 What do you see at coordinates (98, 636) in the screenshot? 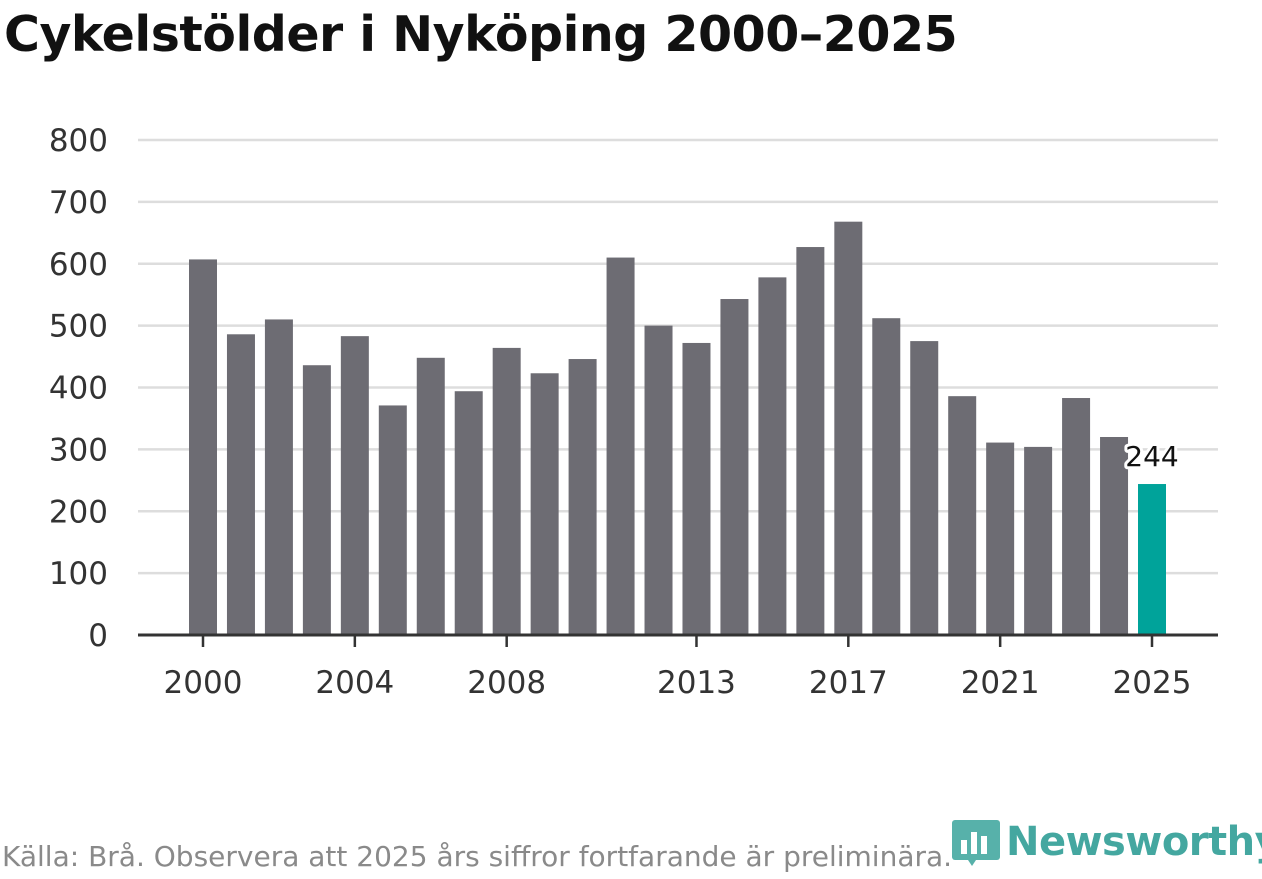
I see `y-tick-label: 0` at bounding box center [98, 636].